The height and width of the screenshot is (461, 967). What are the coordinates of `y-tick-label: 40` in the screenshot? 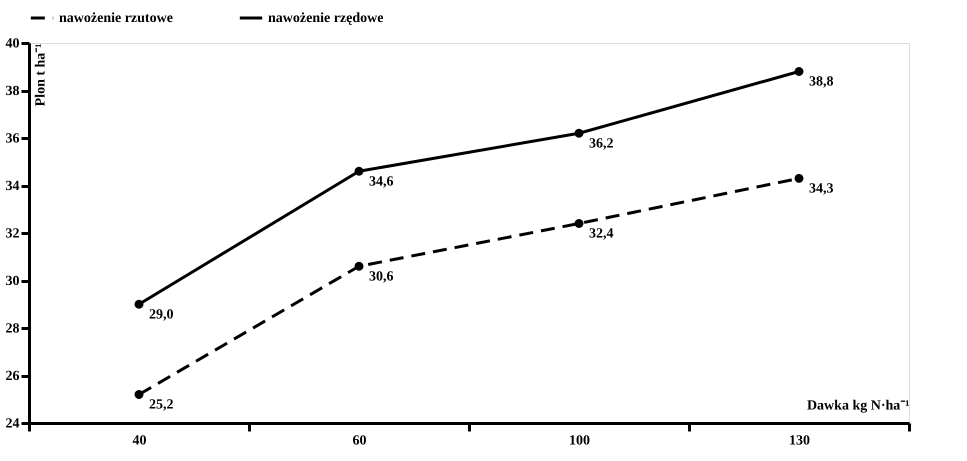 It's located at (13, 44).